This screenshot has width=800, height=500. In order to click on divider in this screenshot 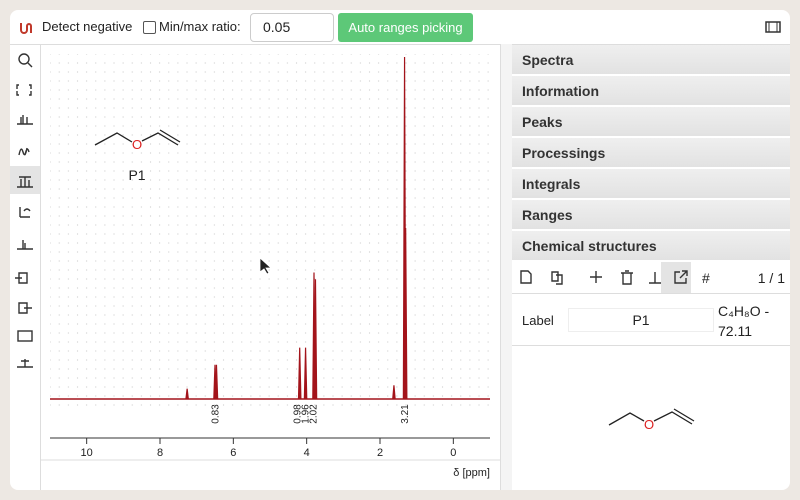, I will do `click(651, 345)`.